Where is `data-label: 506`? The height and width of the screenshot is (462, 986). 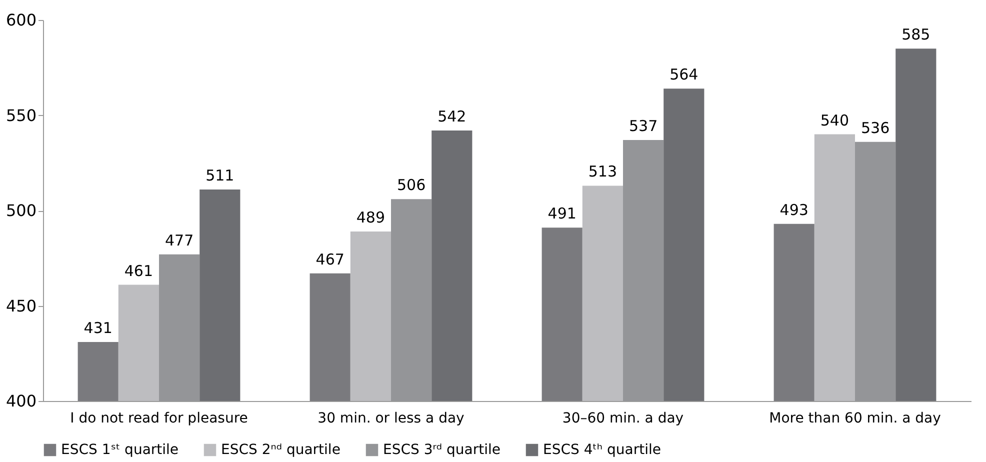
data-label: 506 is located at coordinates (411, 185).